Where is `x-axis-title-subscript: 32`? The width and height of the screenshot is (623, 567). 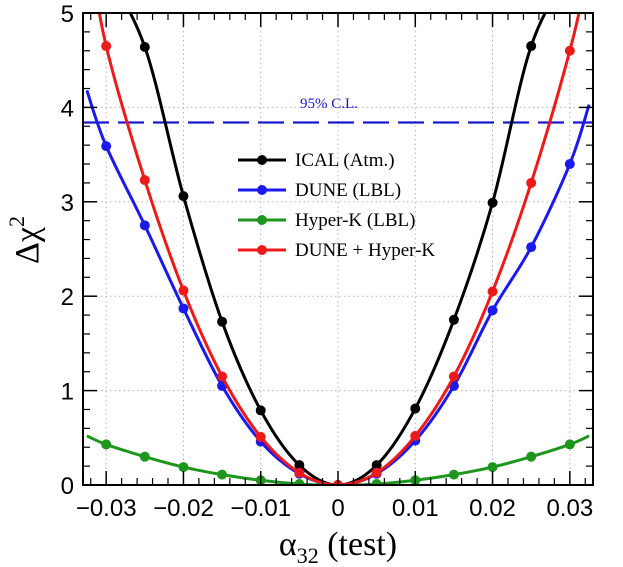 x-axis-title-subscript: 32 is located at coordinates (308, 555).